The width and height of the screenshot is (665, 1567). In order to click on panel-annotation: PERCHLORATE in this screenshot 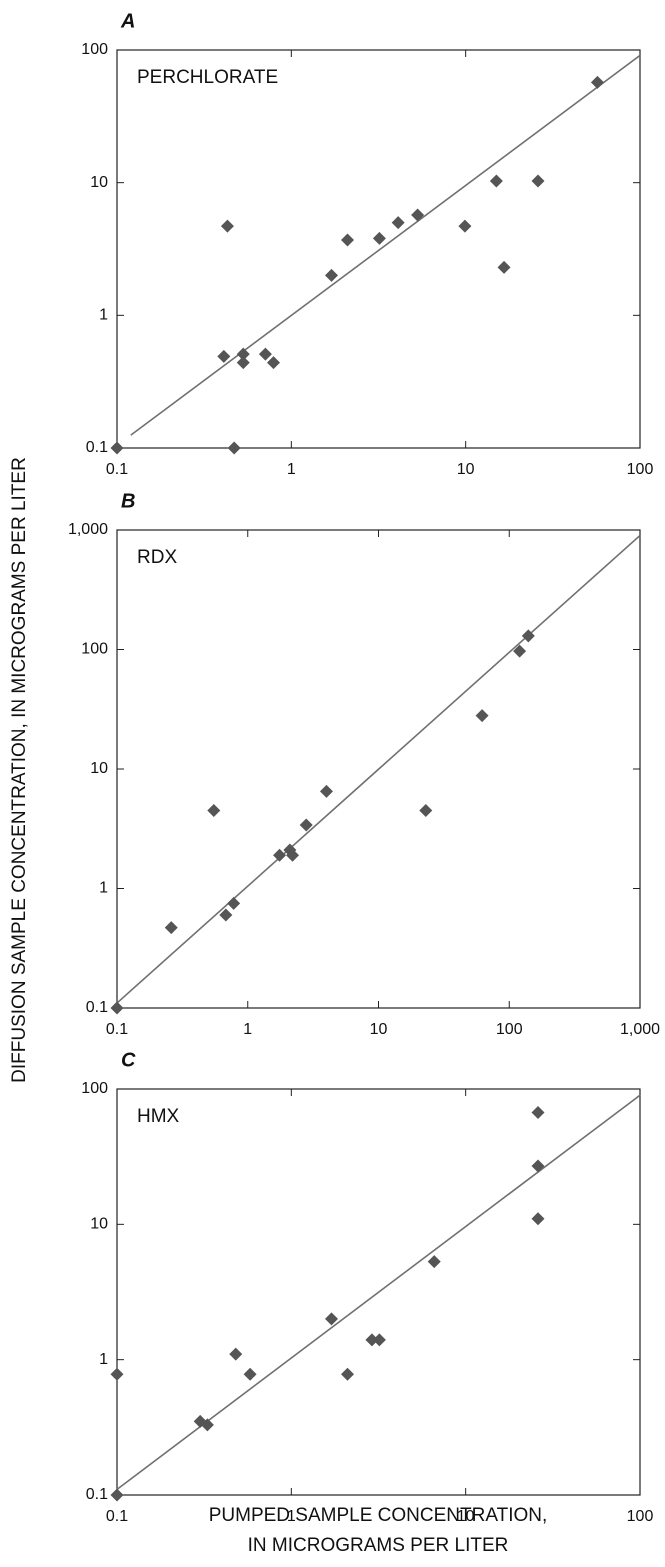, I will do `click(207, 77)`.